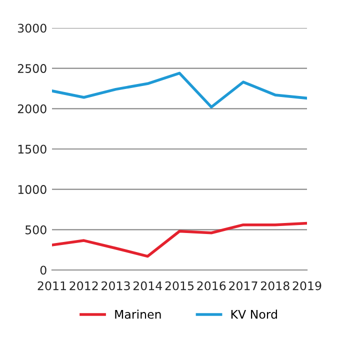 This screenshot has height=341, width=346. What do you see at coordinates (254, 314) in the screenshot?
I see `legend-label: KV Nord` at bounding box center [254, 314].